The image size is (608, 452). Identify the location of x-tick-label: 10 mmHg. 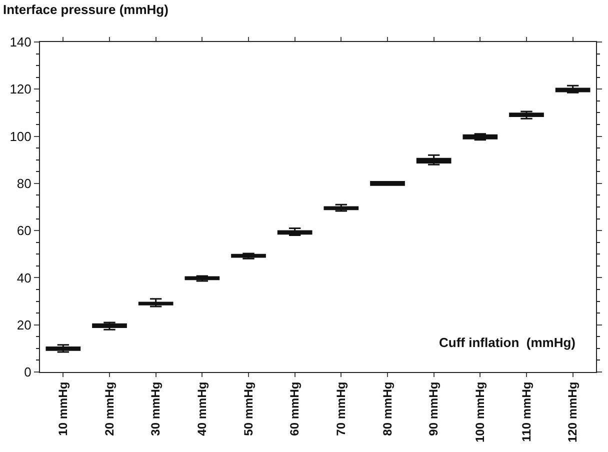
(63, 409).